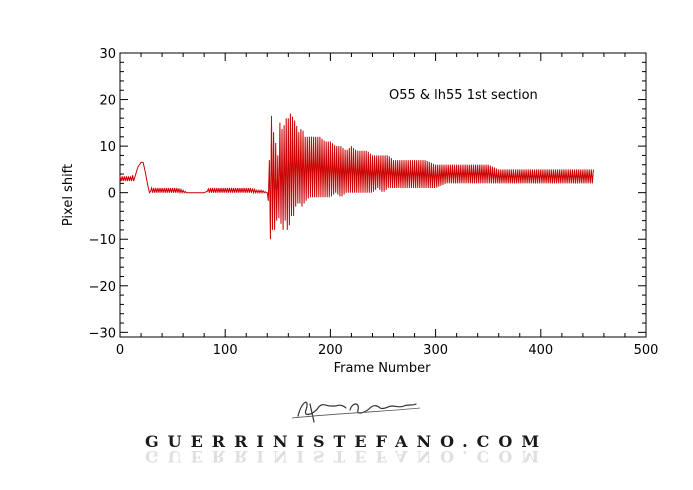 The height and width of the screenshot is (490, 693). What do you see at coordinates (120, 350) in the screenshot?
I see `x-tick-label: 0` at bounding box center [120, 350].